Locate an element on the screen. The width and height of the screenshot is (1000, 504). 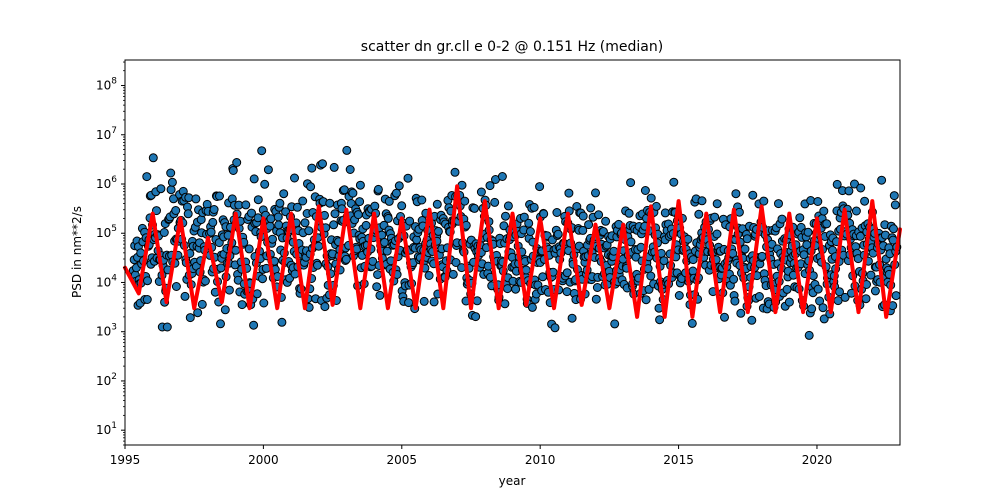
y-tick-label: 10⁵ is located at coordinates (106, 232).